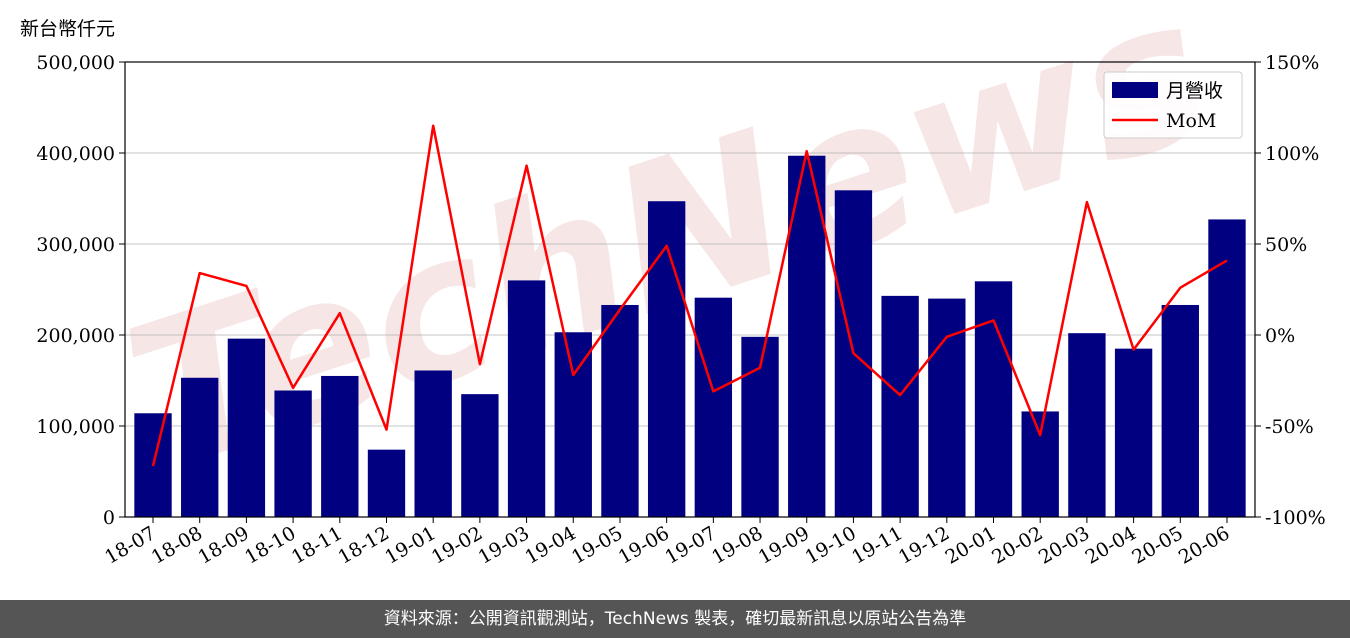 This screenshot has height=638, width=1350. I want to click on x-tick-label: 18-11, so click(317, 545).